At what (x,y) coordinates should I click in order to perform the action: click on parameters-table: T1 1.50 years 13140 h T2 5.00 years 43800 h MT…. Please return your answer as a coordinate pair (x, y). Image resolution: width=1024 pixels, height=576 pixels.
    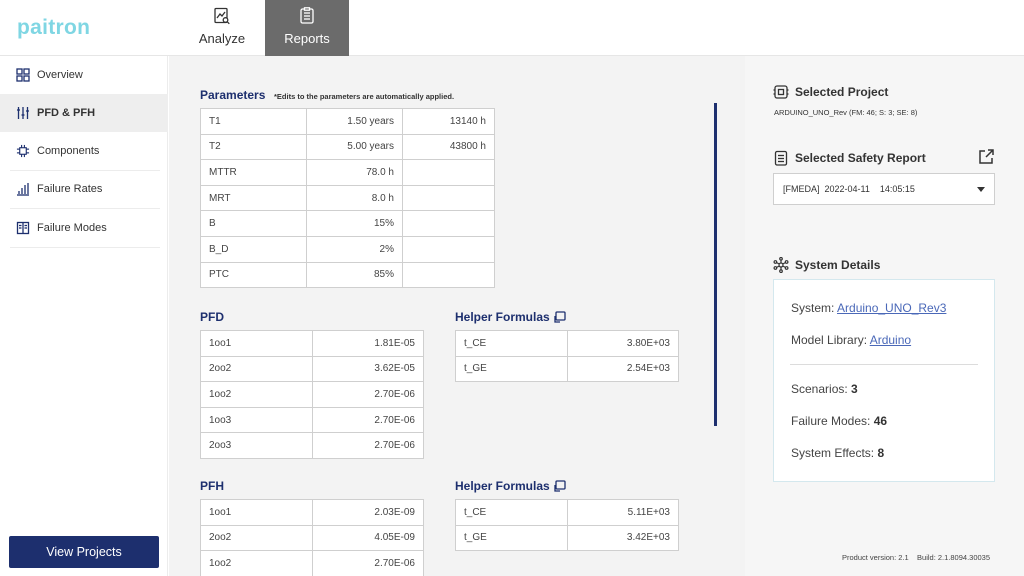
    Looking at the image, I should click on (347, 198).